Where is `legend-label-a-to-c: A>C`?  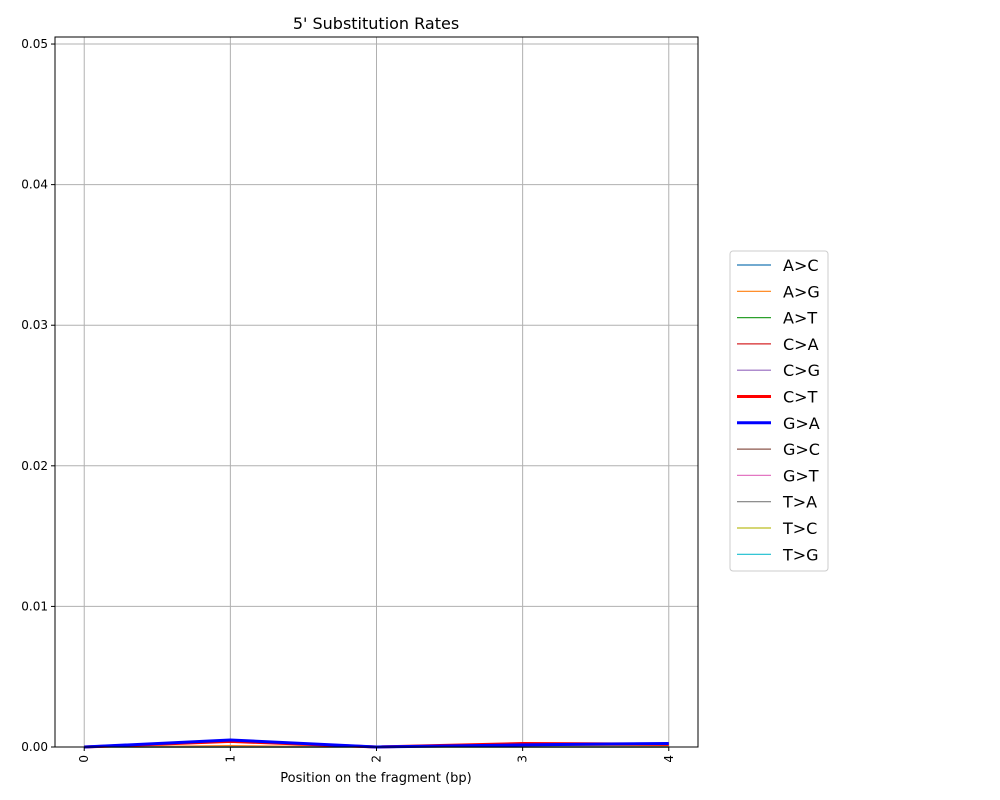
legend-label-a-to-c: A>C is located at coordinates (801, 265).